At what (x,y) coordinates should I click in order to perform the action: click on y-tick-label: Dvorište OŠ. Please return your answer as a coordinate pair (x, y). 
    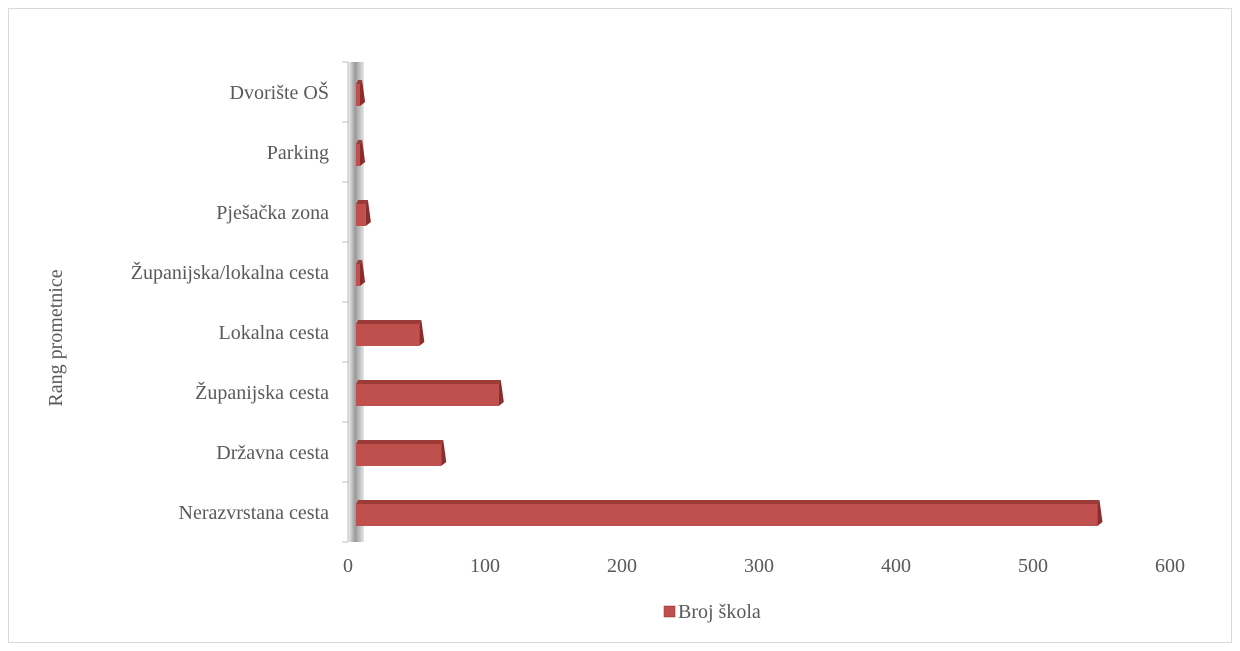
    Looking at the image, I should click on (279, 92).